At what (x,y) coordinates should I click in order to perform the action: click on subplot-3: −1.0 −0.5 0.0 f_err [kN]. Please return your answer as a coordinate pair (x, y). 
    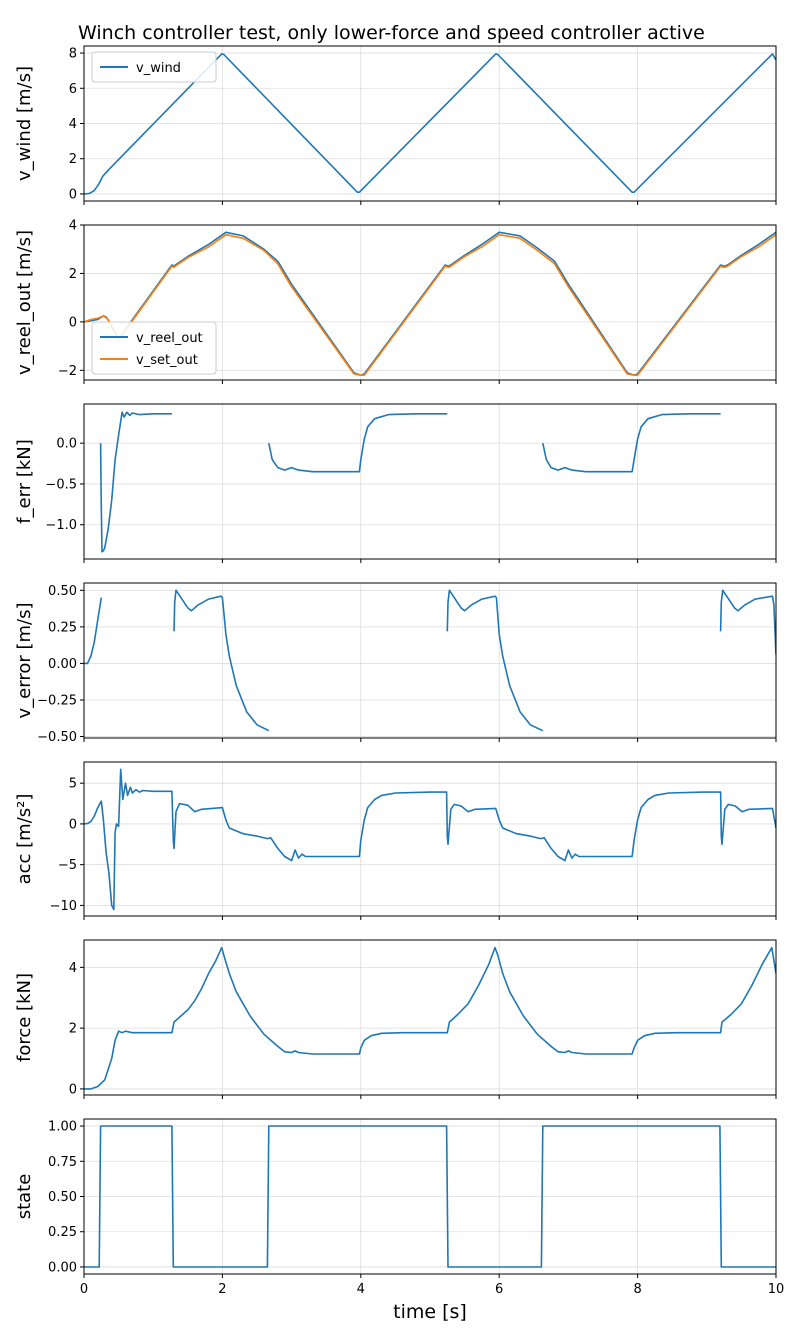
    Looking at the image, I should click on (395, 483).